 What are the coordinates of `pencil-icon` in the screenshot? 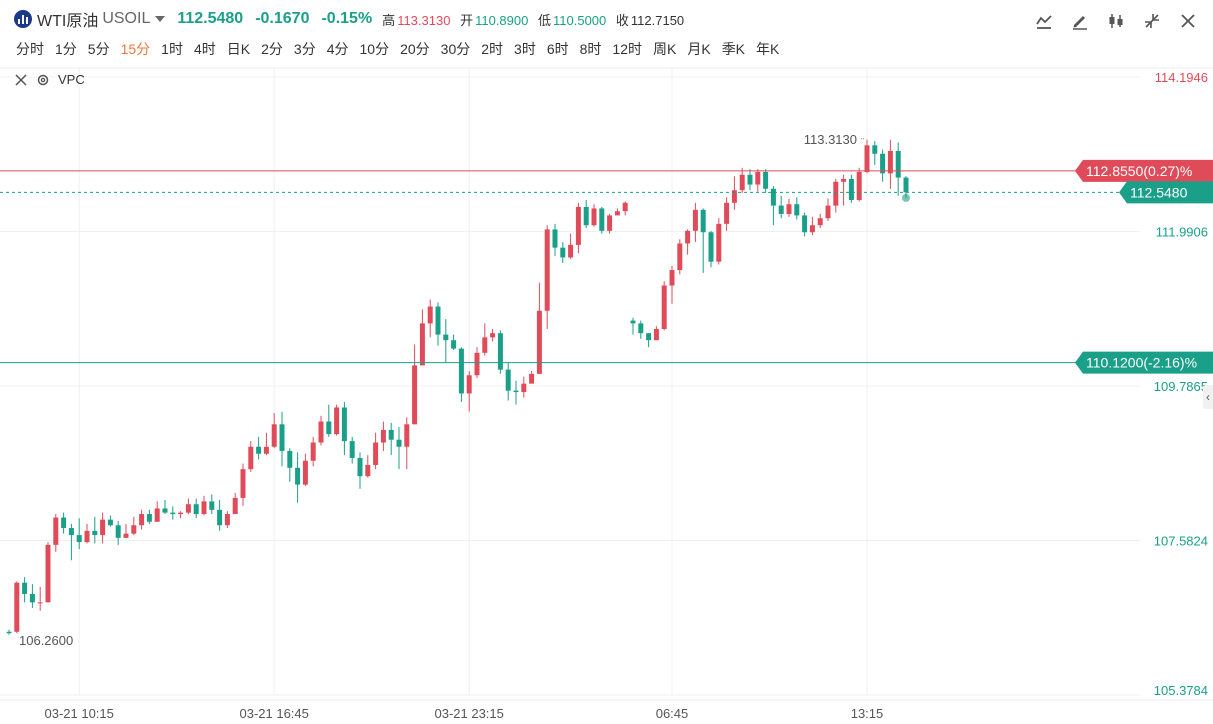 It's located at (1080, 23).